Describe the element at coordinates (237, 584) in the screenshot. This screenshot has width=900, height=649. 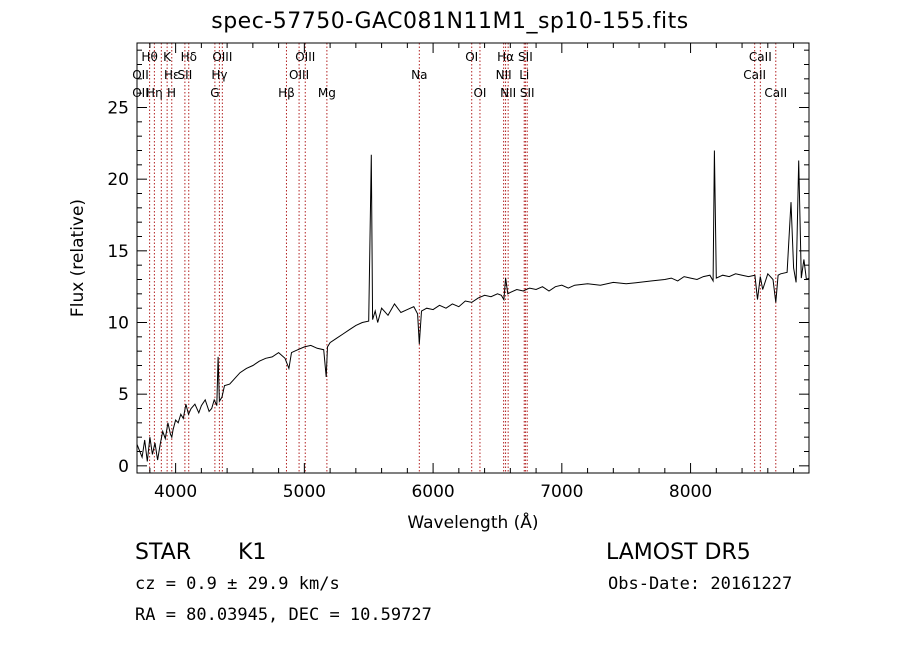
I see `redshift-readout: cz = 0.9 ± 29.9 km/s` at that location.